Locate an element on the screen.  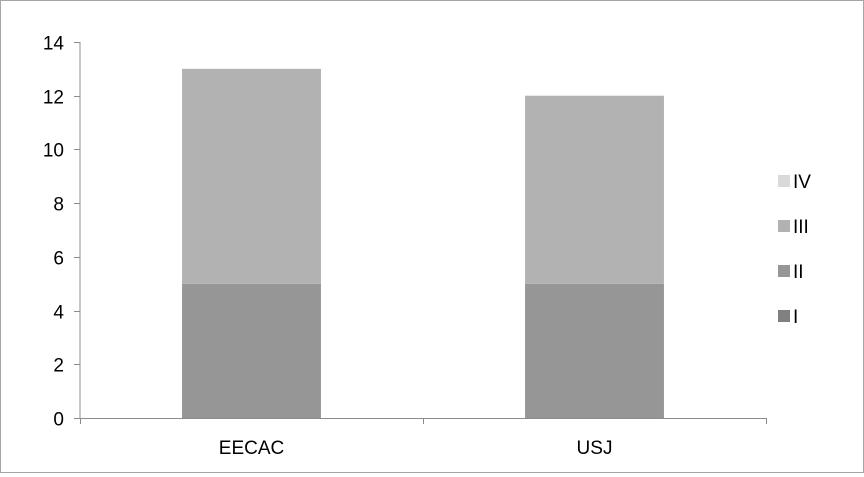
y-tick-label: 2 is located at coordinates (58, 366).